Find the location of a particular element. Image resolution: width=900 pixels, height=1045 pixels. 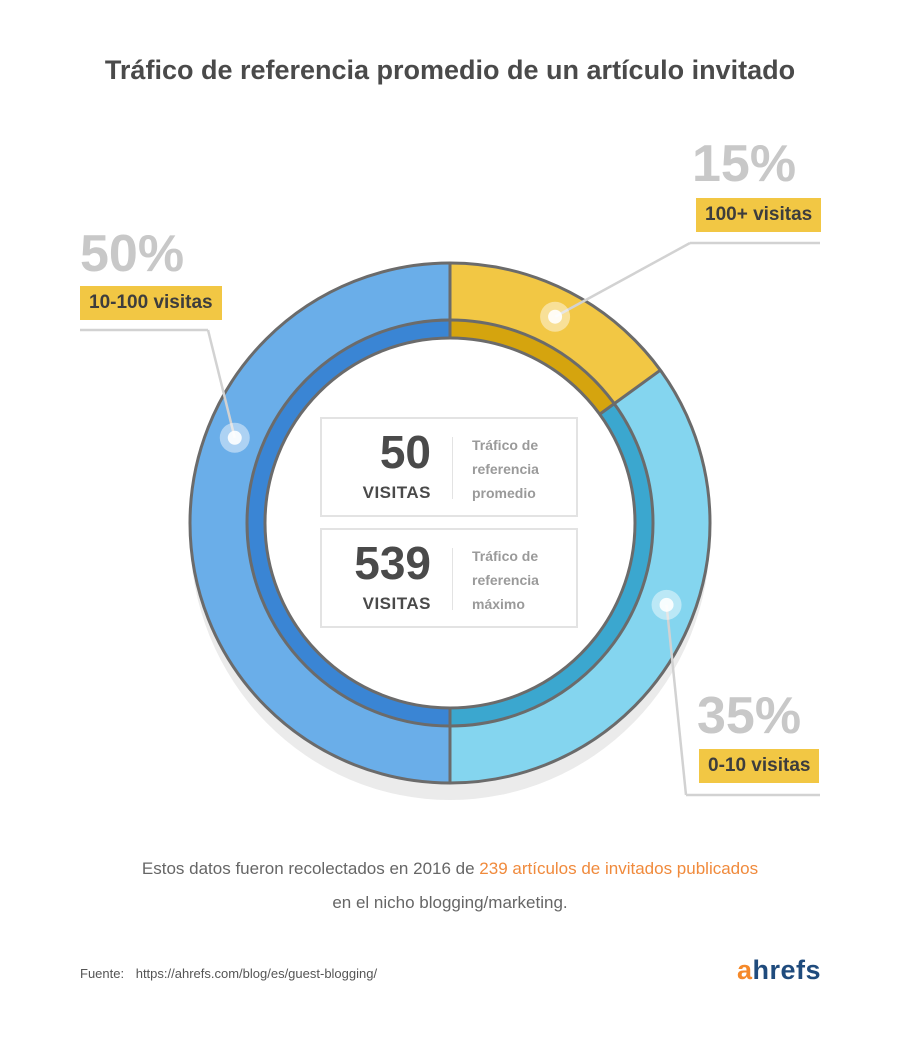

stat-unit-average: VISITAS is located at coordinates (396, 492).